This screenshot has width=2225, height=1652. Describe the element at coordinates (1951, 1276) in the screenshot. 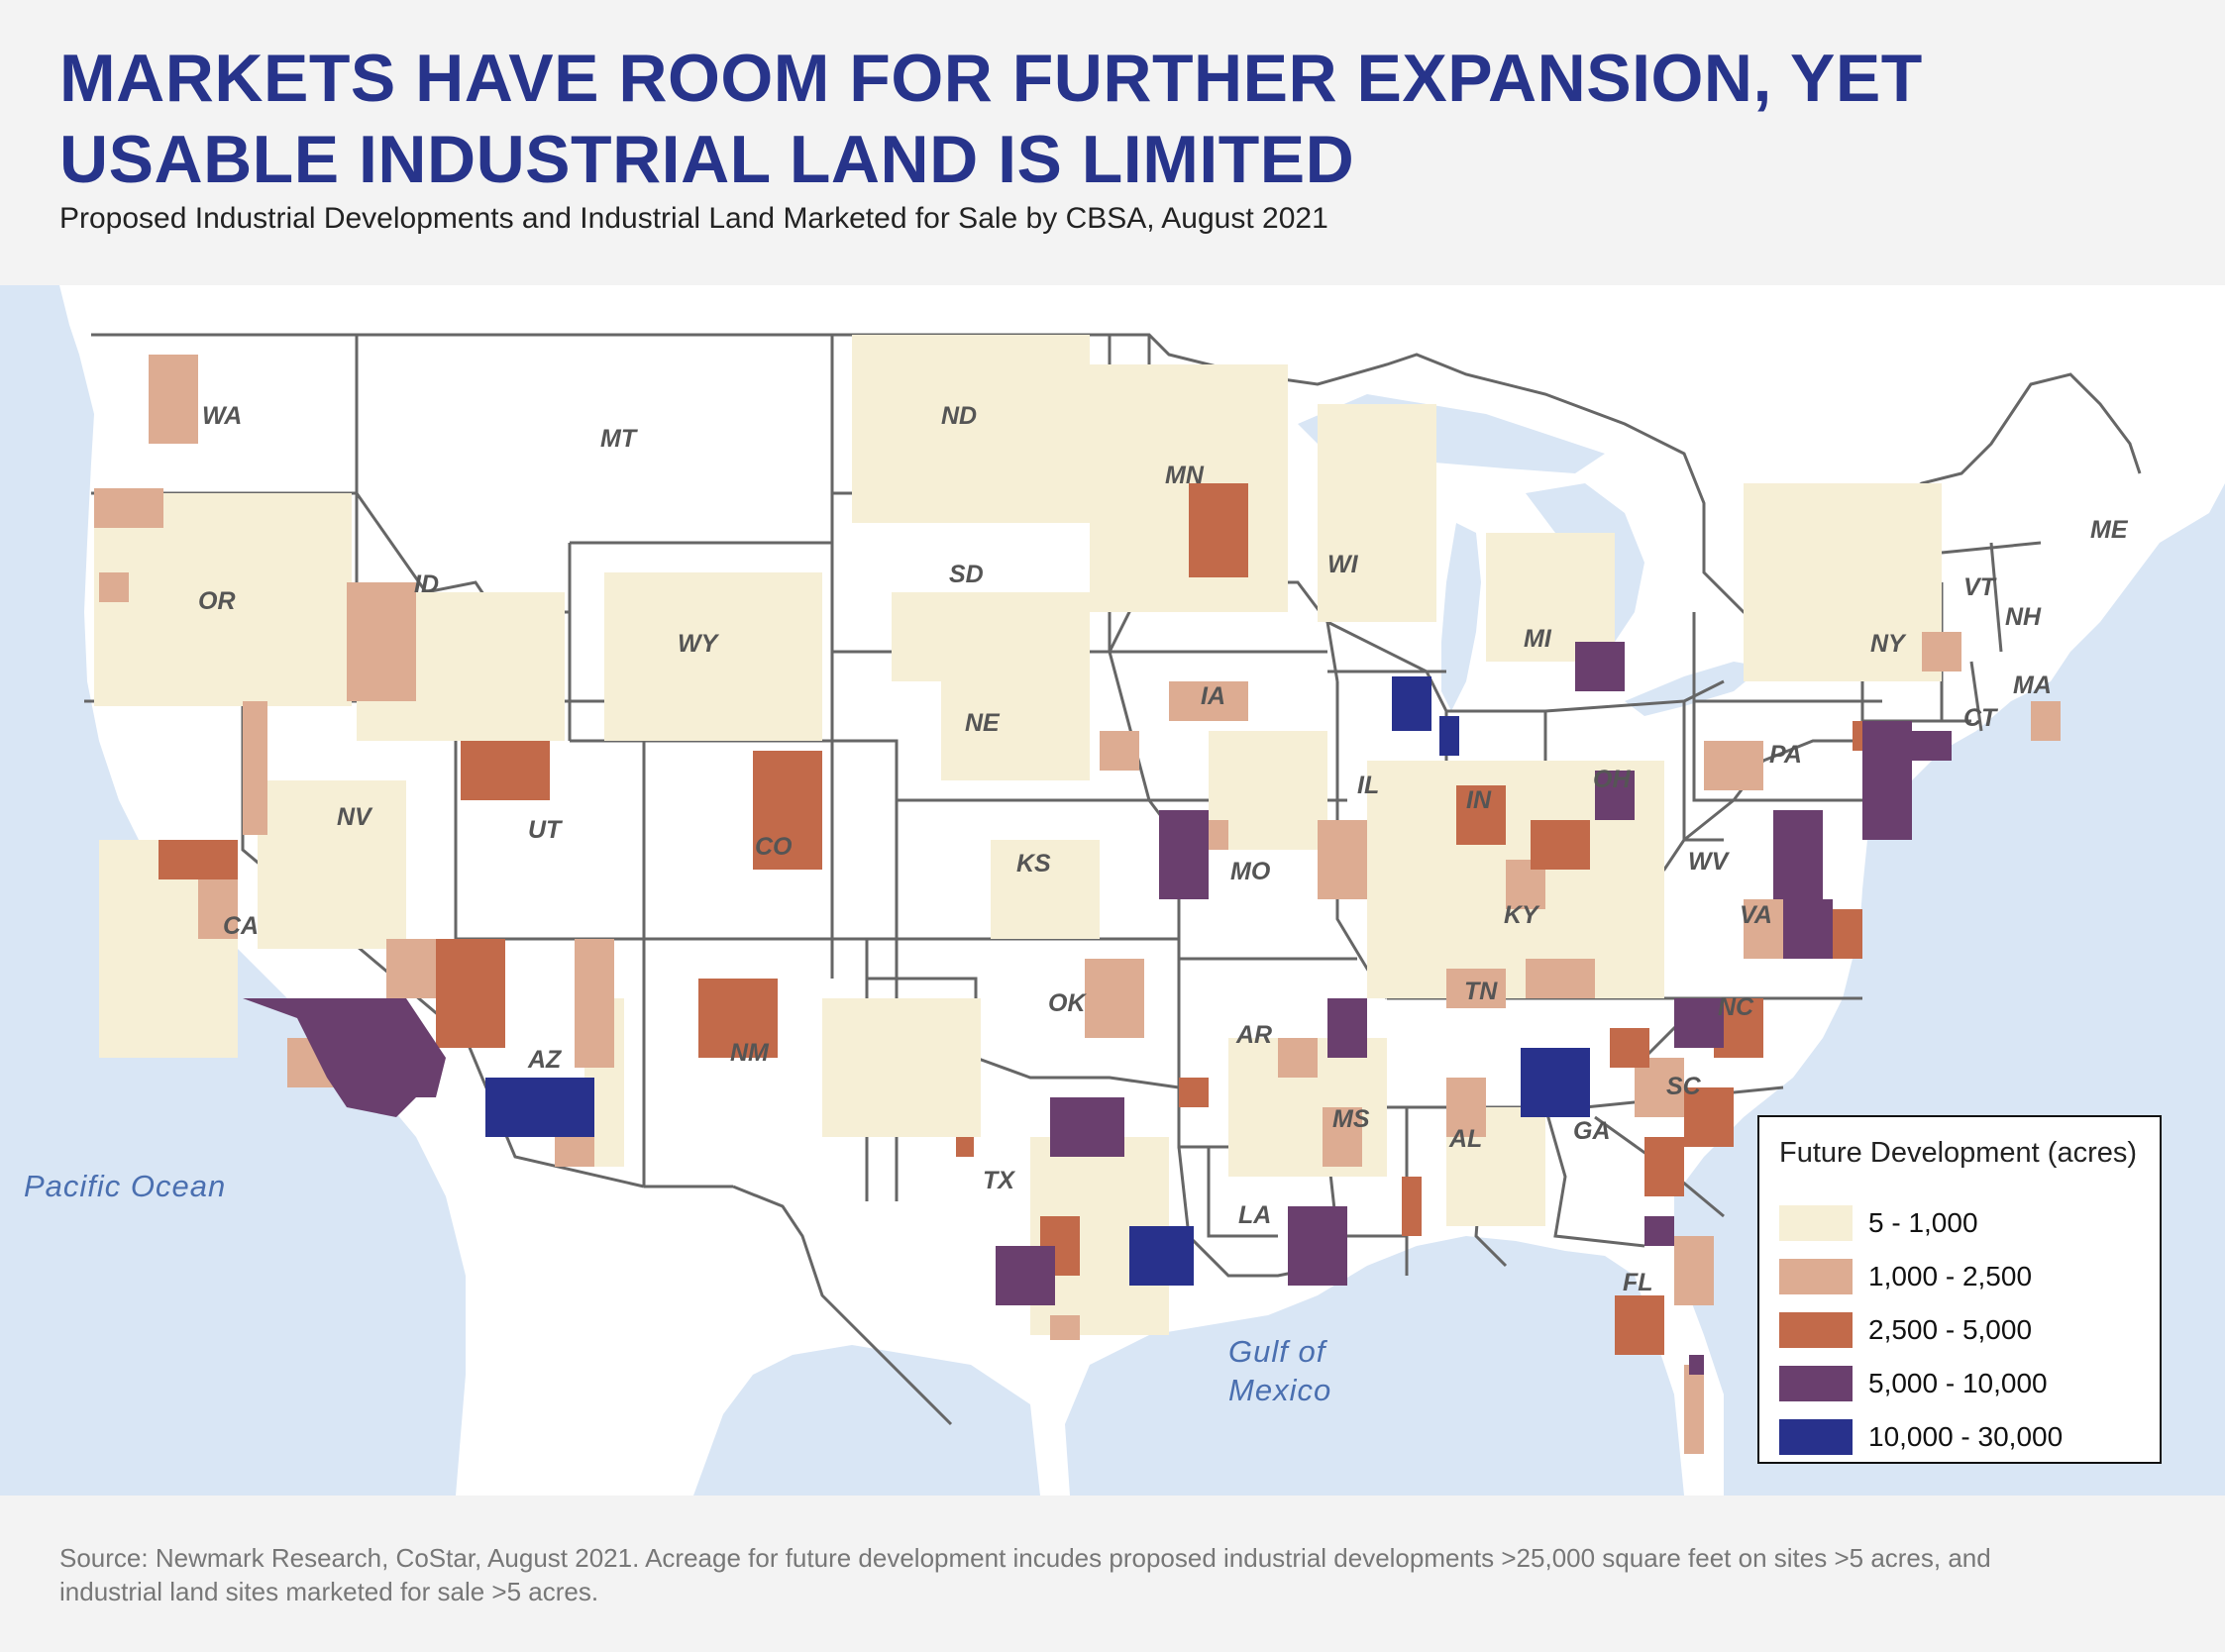

I see `legend-label: 1,000 - 2,500` at that location.